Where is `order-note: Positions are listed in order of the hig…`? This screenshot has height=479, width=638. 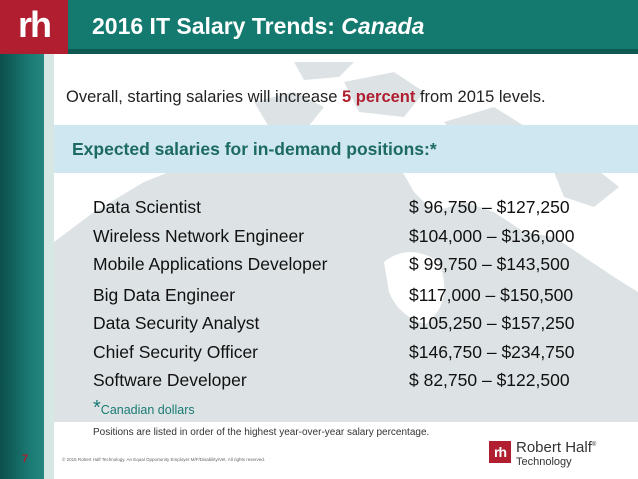 order-note: Positions are listed in order of the hig… is located at coordinates (261, 432).